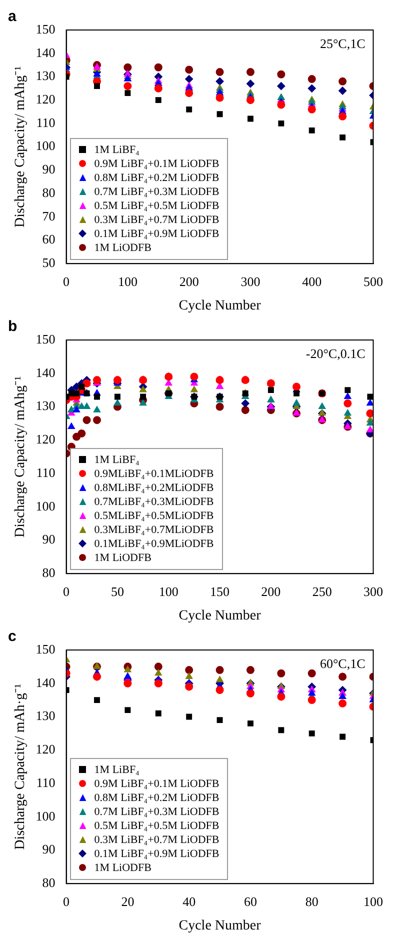 This screenshot has height=950, width=394. What do you see at coordinates (373, 281) in the screenshot?
I see `x-tick-label: 500` at bounding box center [373, 281].